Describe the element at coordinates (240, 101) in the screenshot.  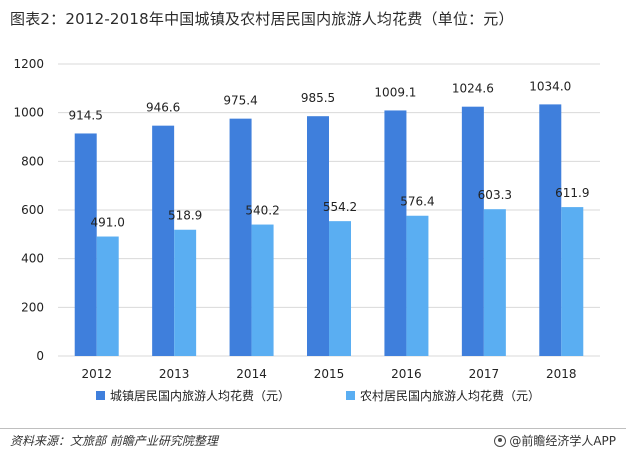
I see `data-label: 975.4` at that location.